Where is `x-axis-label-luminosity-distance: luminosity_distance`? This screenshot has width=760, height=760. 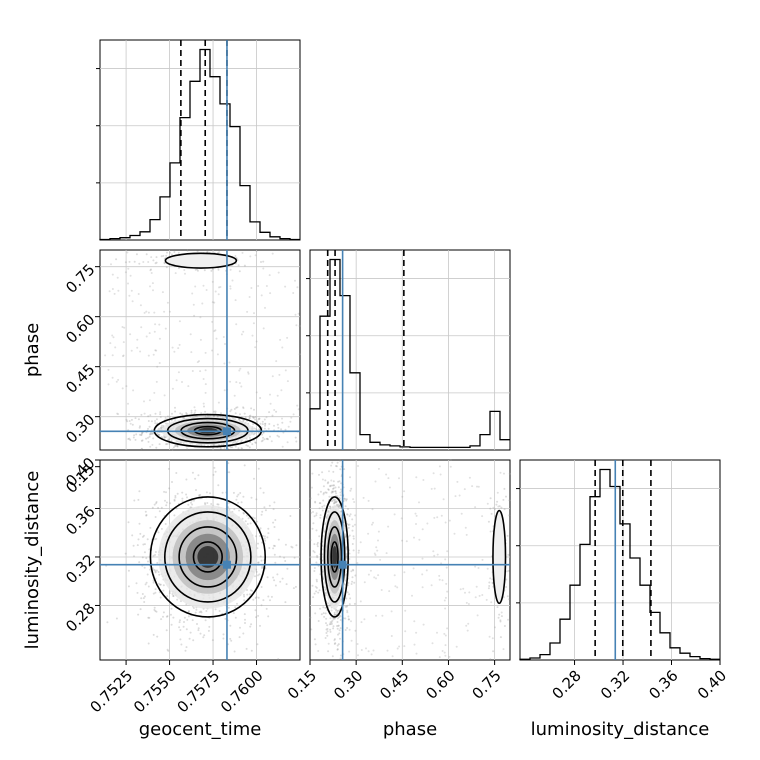 x-axis-label-luminosity-distance: luminosity_distance is located at coordinates (620, 729).